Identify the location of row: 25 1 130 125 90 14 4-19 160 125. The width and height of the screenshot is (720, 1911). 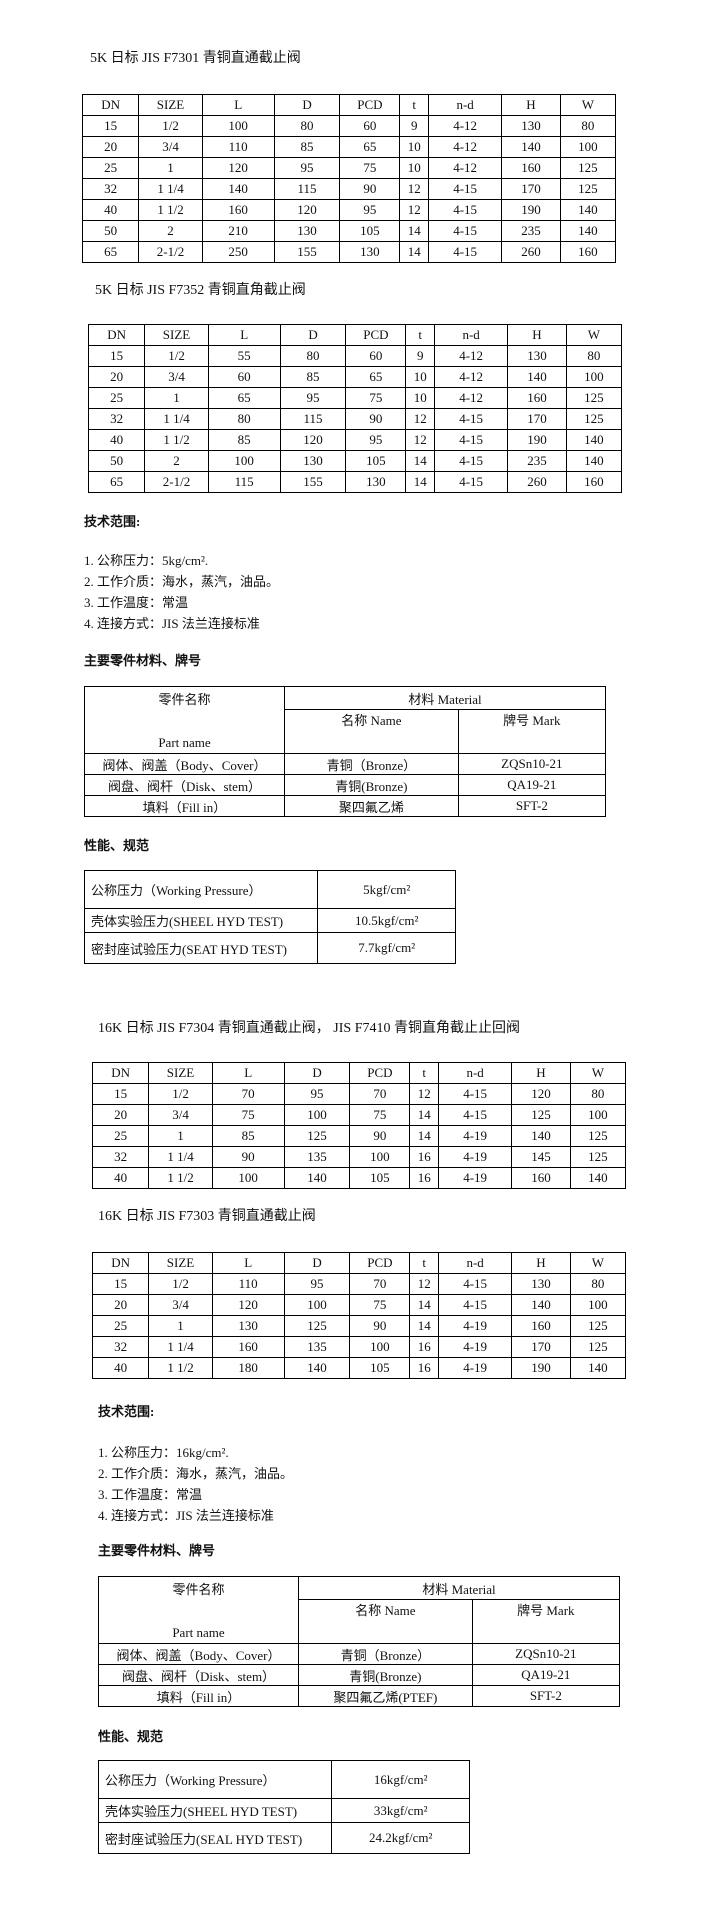
(359, 1326).